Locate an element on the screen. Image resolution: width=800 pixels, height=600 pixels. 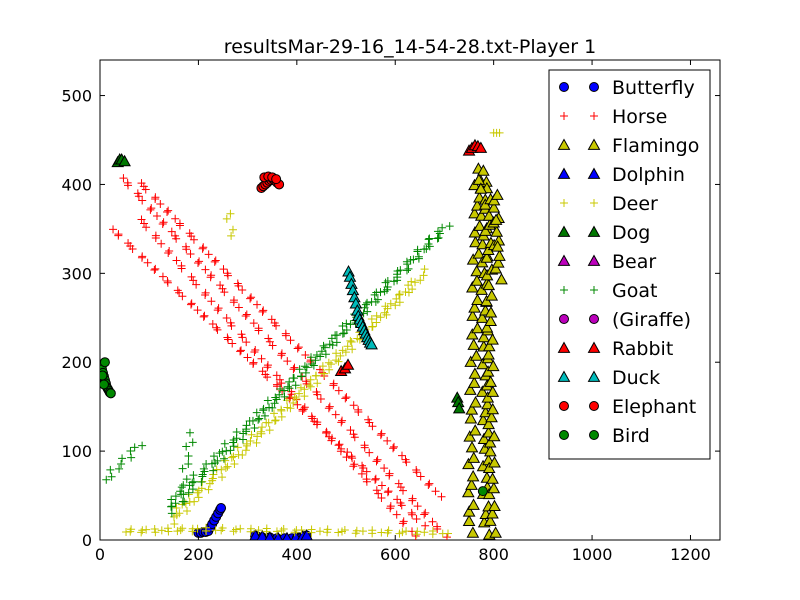
legend-label: Flamingo is located at coordinates (655, 146).